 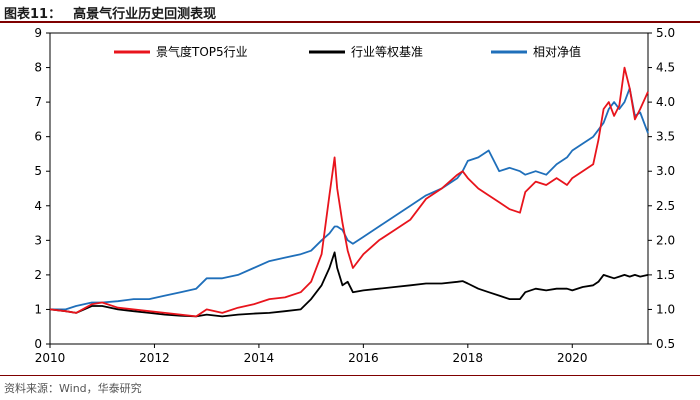 What do you see at coordinates (665, 309) in the screenshot?
I see `y-right-tick-label: 1.0` at bounding box center [665, 309].